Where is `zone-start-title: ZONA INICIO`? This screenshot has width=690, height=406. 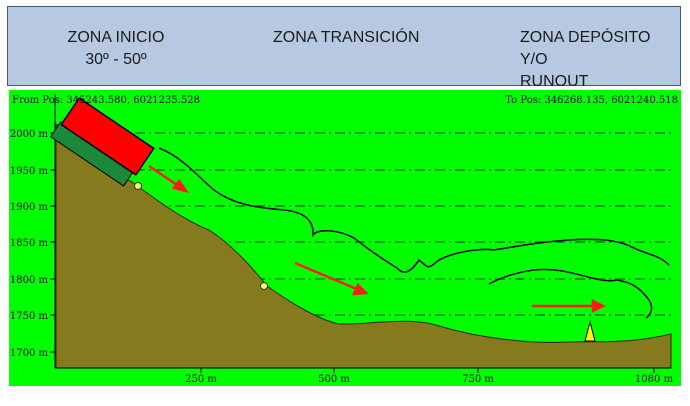 zone-start-title: ZONA INICIO is located at coordinates (116, 37).